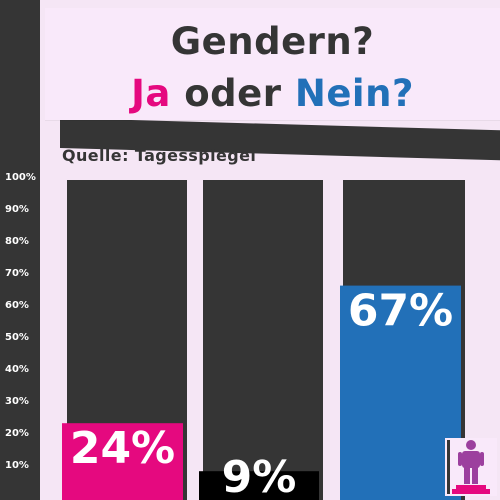 This screenshot has height=500, width=500. I want to click on y-tick-label: 60%, so click(17, 305).